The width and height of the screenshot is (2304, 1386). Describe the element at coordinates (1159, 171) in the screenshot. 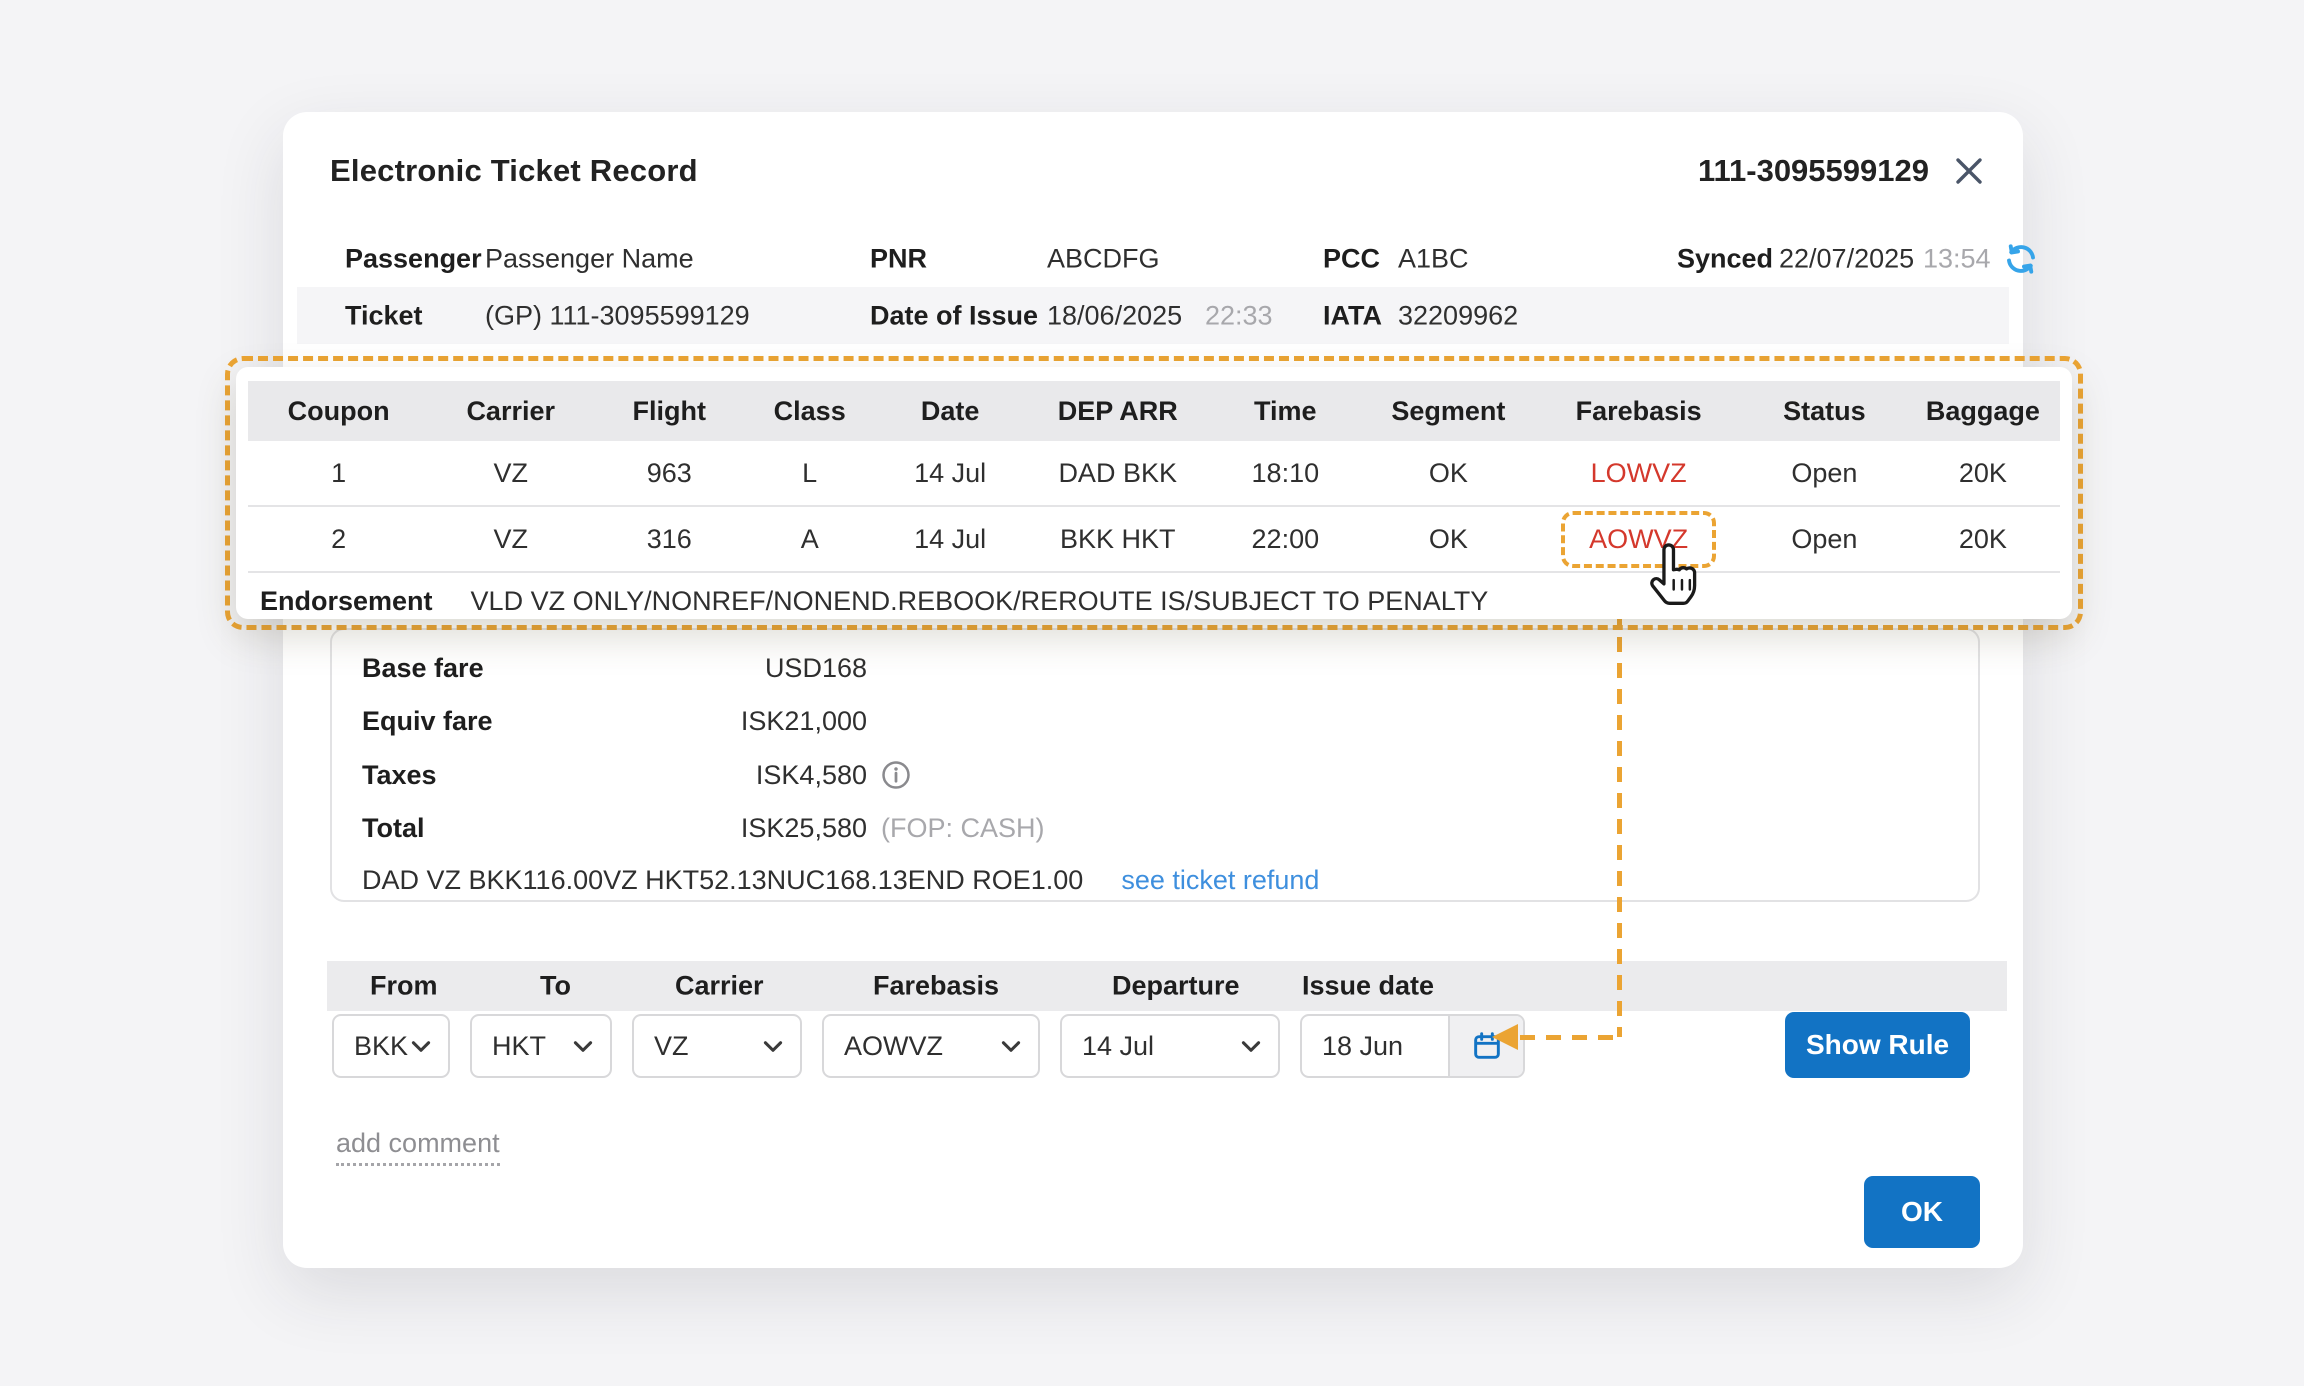

I see `modal-header: Electronic Ticket Record 111-3095599129` at that location.